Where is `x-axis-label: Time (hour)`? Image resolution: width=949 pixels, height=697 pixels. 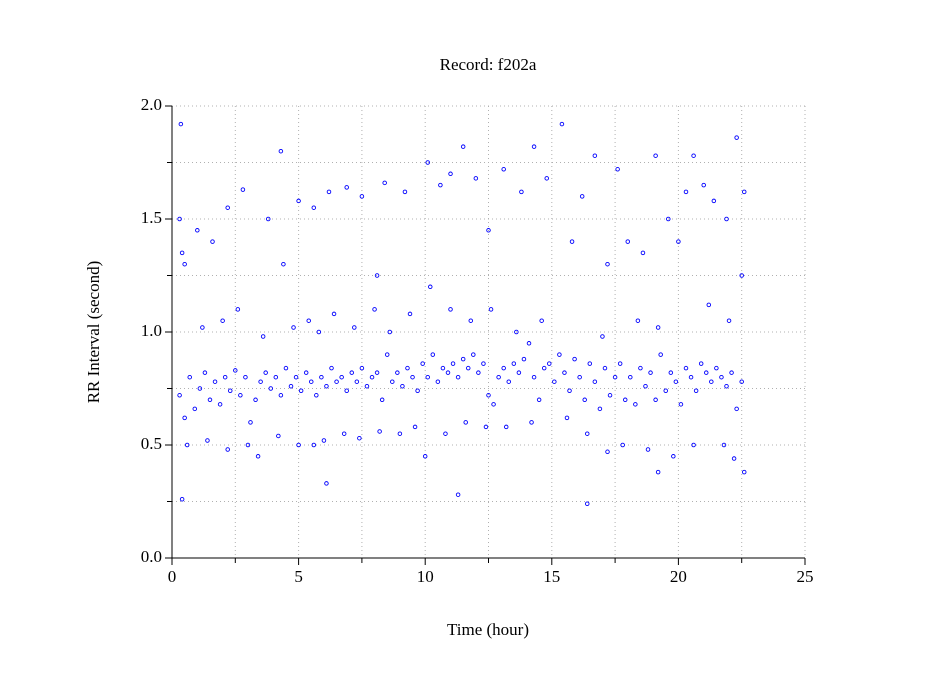 x-axis-label: Time (hour) is located at coordinates (488, 629).